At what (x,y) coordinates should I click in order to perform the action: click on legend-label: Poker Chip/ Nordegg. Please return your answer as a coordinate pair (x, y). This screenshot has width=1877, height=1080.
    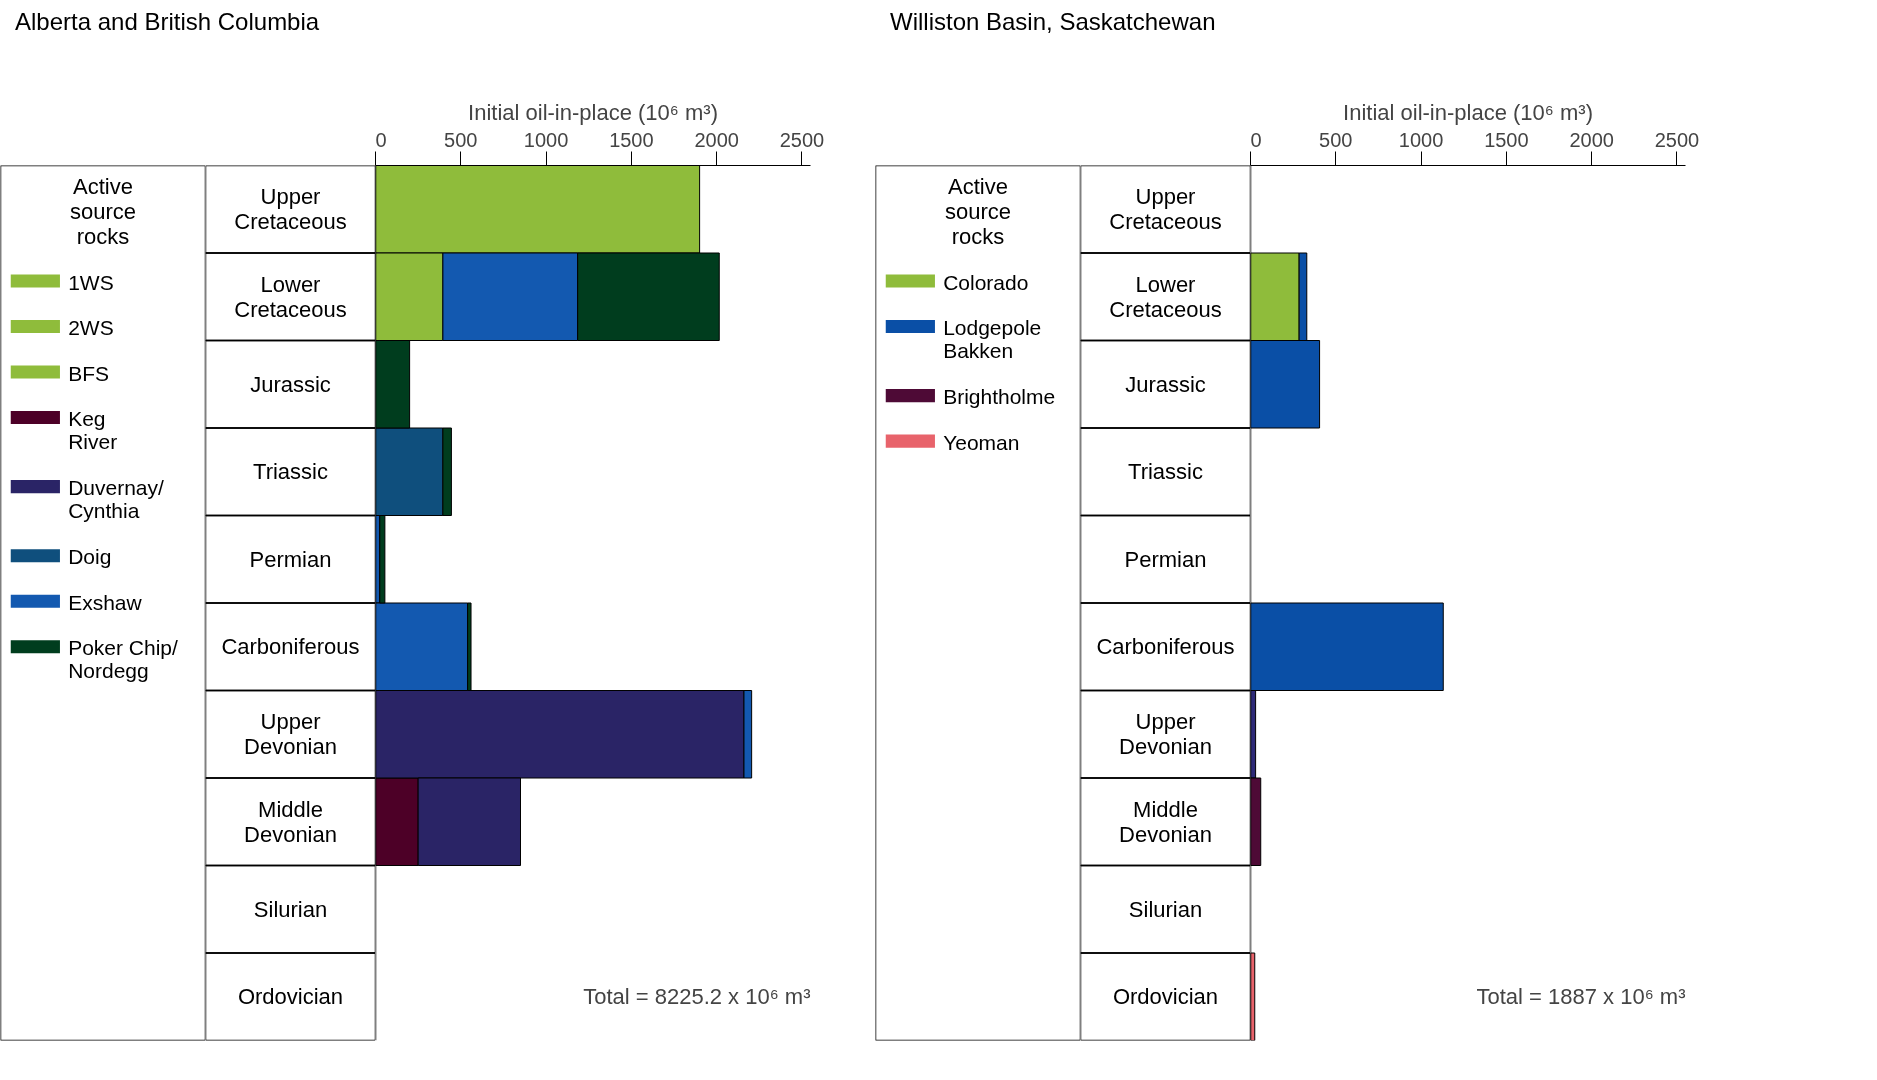
    Looking at the image, I should click on (123, 659).